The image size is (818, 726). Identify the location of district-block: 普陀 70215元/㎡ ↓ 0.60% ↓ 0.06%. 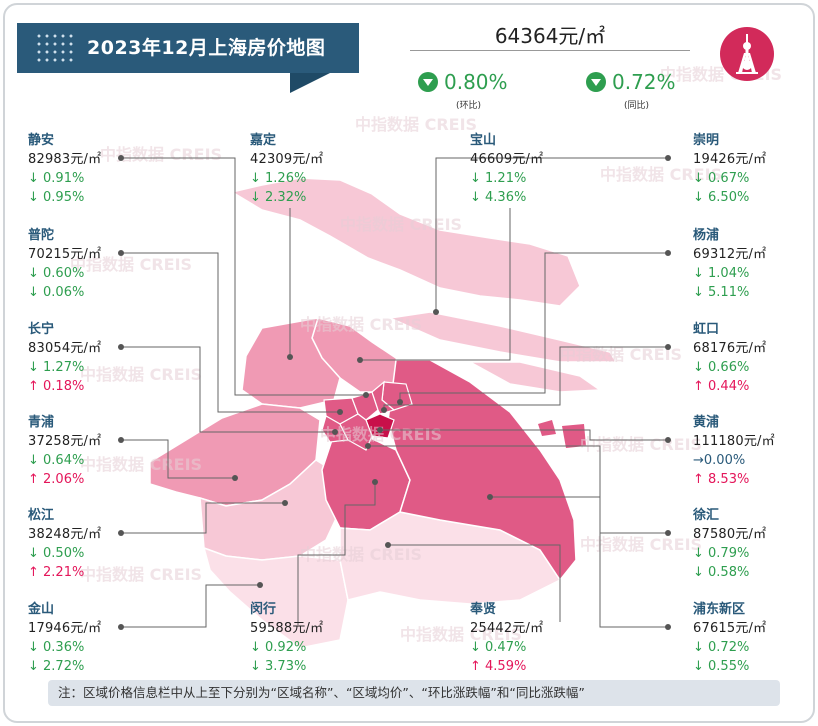
(64, 264).